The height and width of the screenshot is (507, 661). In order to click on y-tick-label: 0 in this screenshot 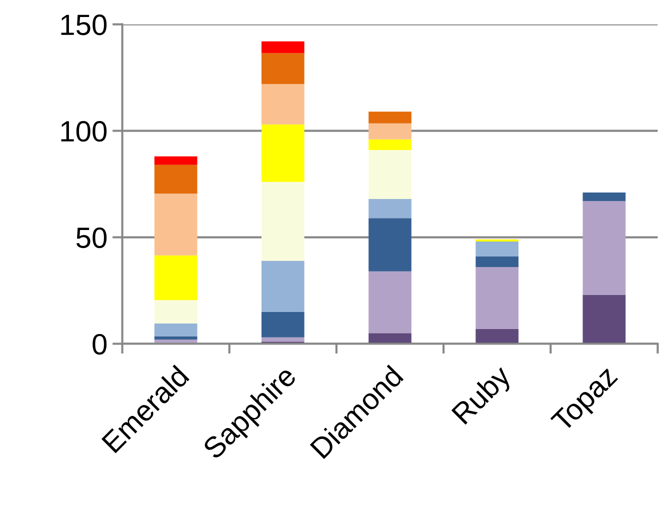, I will do `click(99, 344)`.